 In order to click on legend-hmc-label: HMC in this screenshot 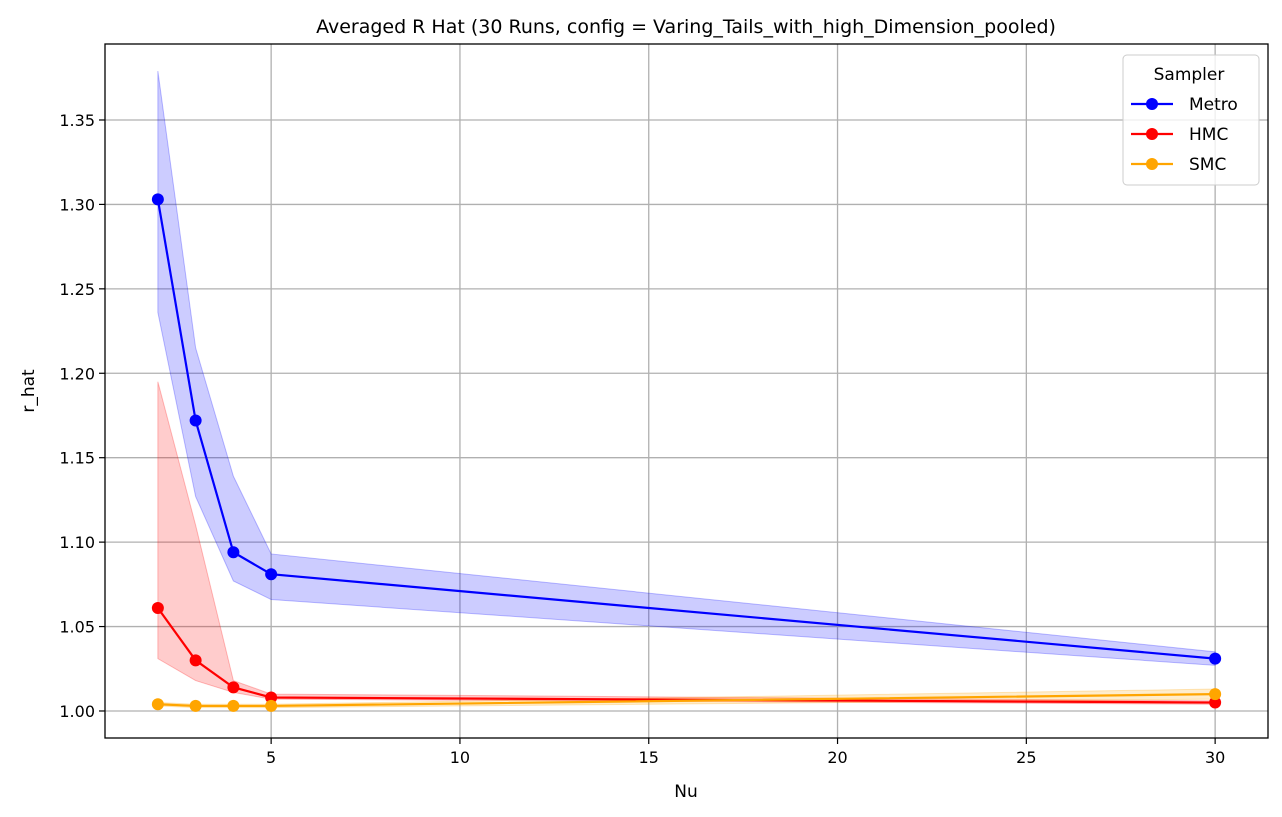, I will do `click(1208, 135)`.